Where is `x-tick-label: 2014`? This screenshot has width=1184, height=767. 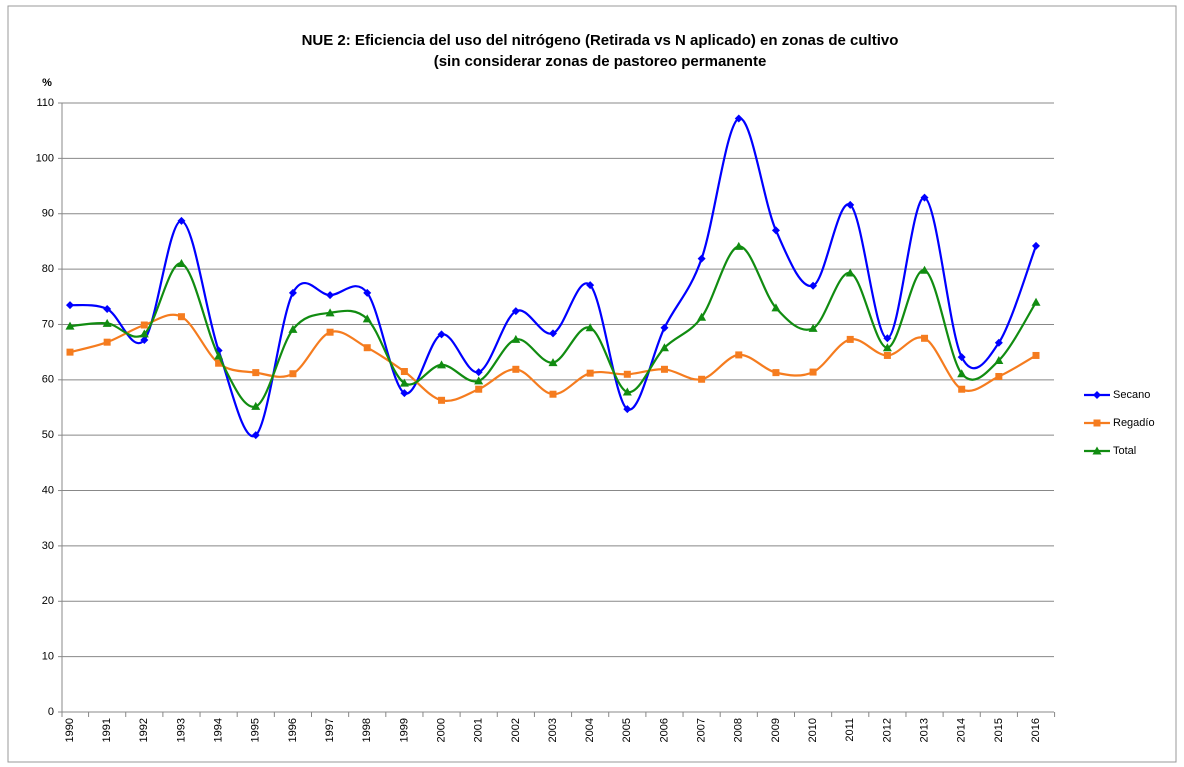
x-tick-label: 2014 is located at coordinates (962, 730).